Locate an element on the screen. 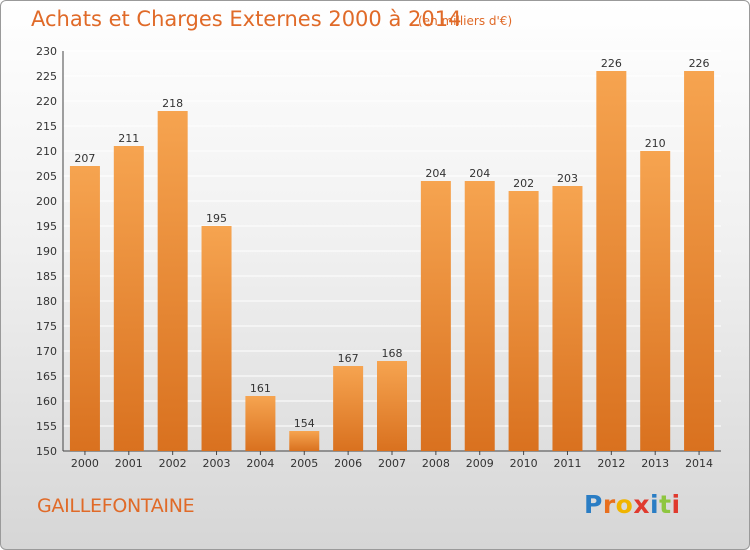 This screenshot has width=750, height=550. value-label: 167 is located at coordinates (348, 358).